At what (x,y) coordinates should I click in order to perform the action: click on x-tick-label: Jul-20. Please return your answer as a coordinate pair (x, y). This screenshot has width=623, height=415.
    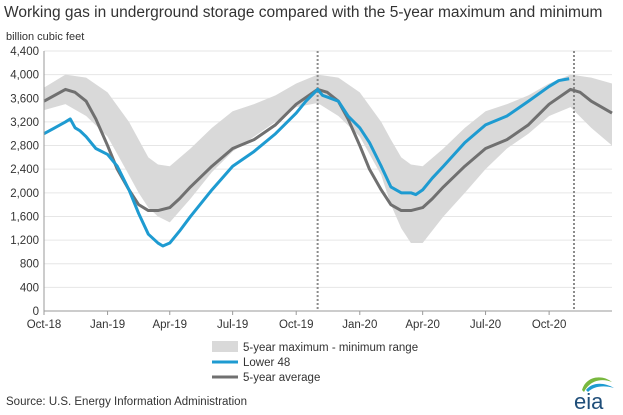
    Looking at the image, I should click on (485, 325).